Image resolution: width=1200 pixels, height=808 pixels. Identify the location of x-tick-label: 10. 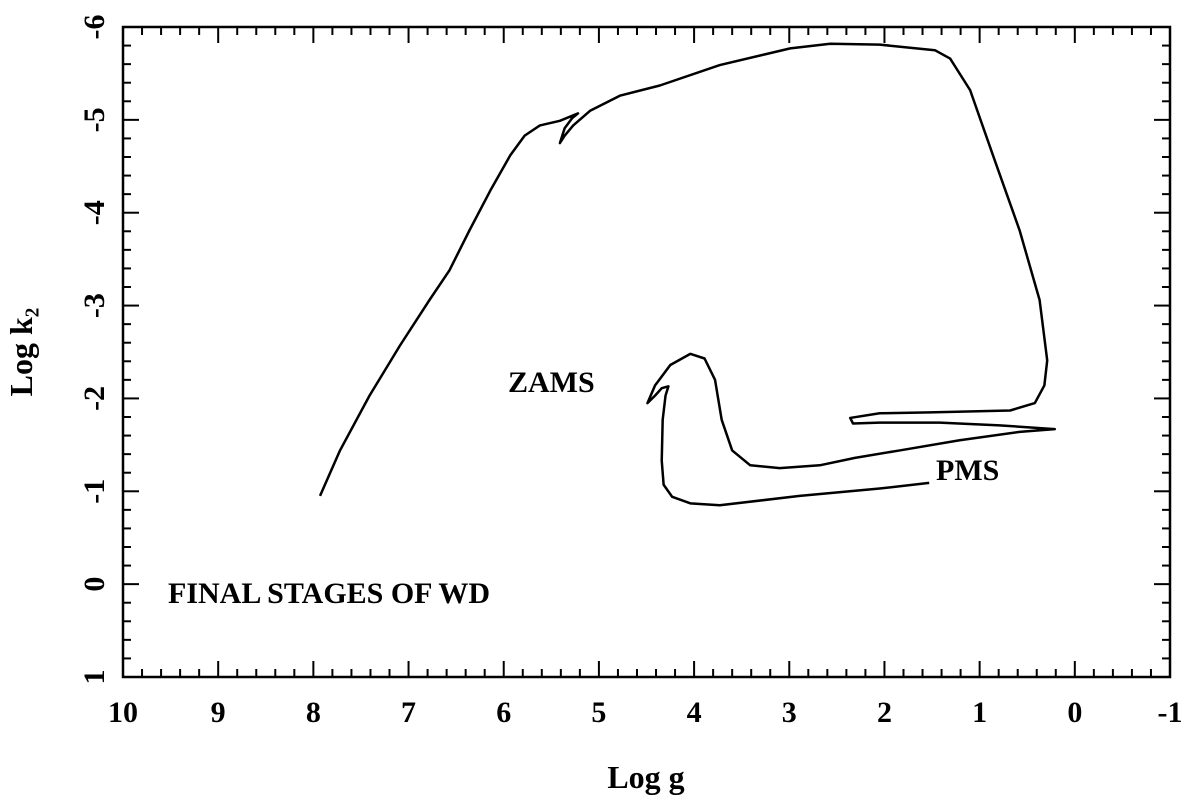
(123, 712).